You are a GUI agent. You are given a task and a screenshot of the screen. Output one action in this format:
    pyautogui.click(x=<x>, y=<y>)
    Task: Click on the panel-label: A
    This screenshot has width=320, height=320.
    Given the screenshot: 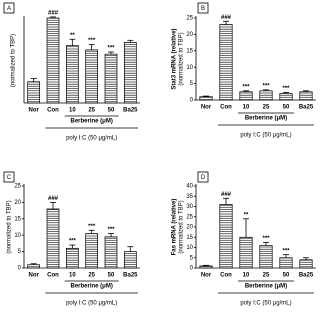 What is the action you would take?
    pyautogui.click(x=9, y=9)
    